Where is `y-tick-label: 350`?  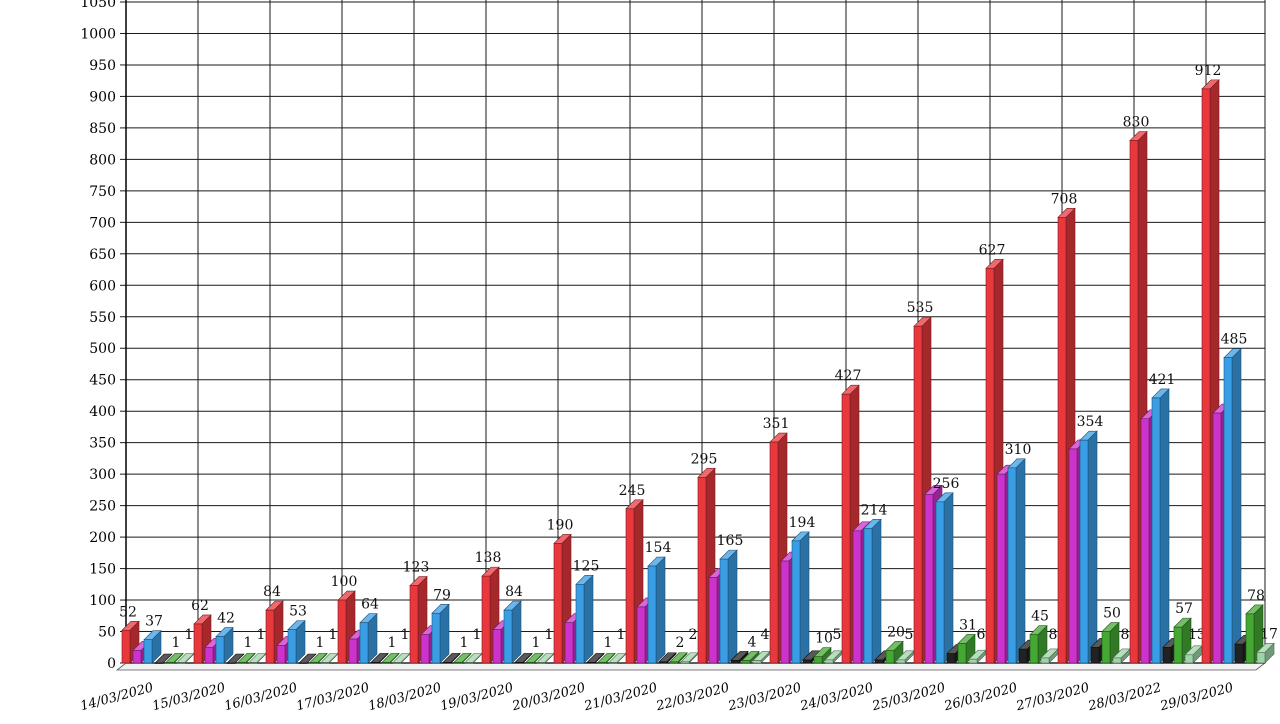
y-tick-label: 350 is located at coordinates (102, 444).